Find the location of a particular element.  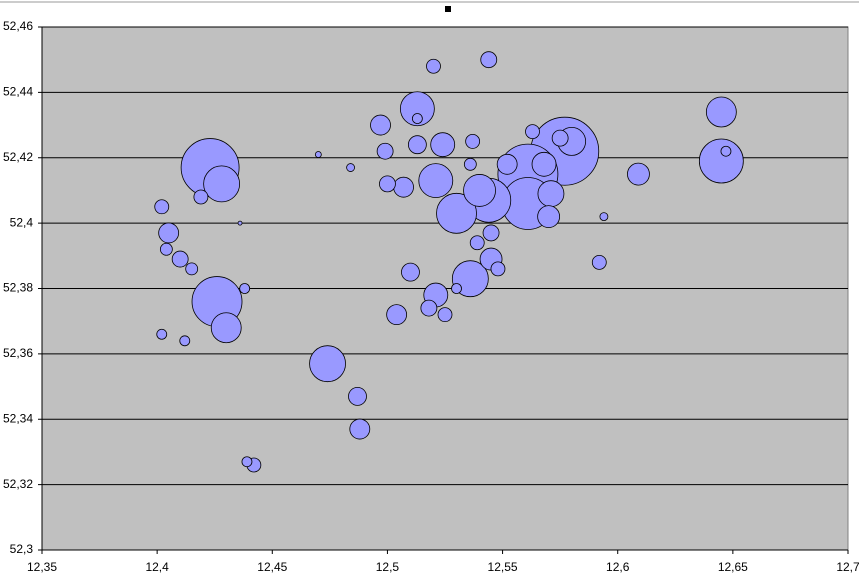

x-tick-label: 12,65 is located at coordinates (733, 567).